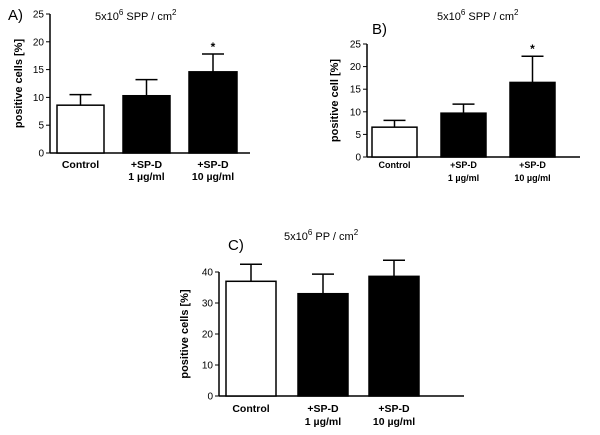 The image size is (600, 435). I want to click on panel-label: B), so click(379, 29).